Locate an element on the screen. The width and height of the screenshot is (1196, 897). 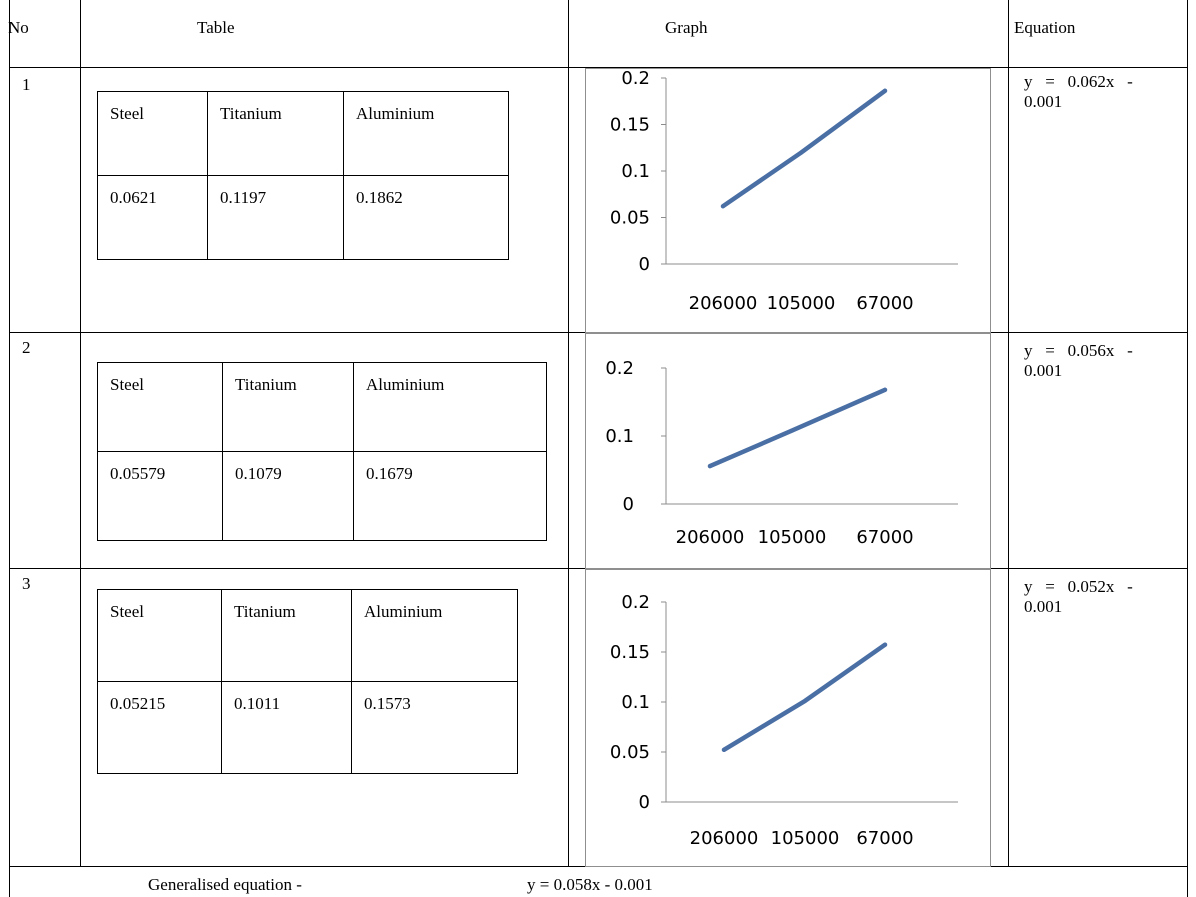
header-graph: Graph is located at coordinates (686, 27).